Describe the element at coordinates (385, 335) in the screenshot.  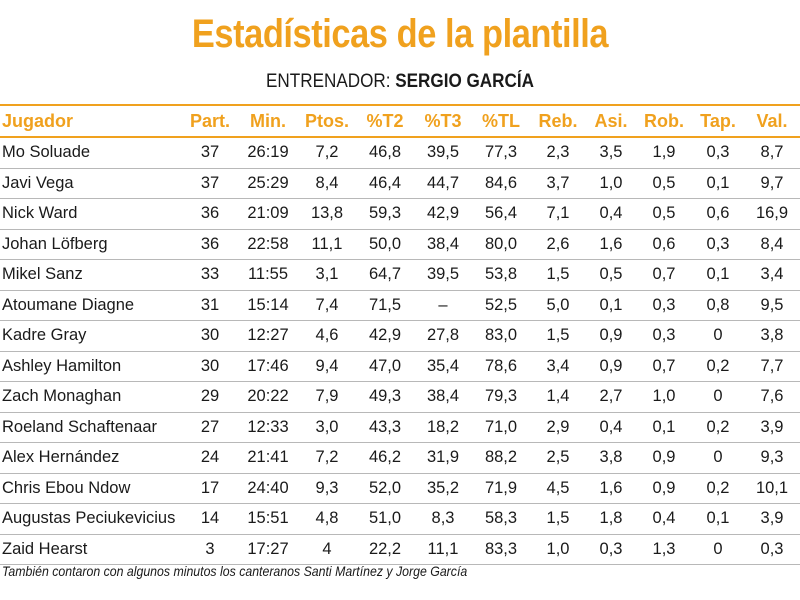
I see `stat-cell: 42,9` at that location.